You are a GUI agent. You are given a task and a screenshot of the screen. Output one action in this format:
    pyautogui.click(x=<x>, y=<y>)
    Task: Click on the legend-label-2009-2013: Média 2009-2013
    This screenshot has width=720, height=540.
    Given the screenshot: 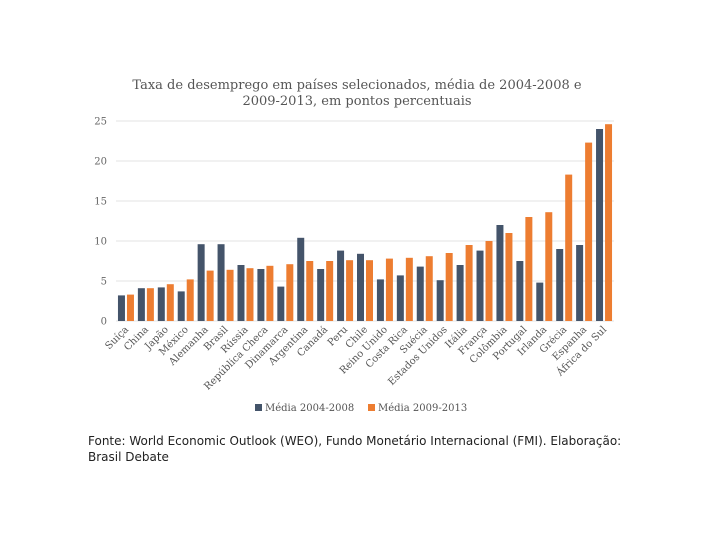 What is the action you would take?
    pyautogui.click(x=422, y=408)
    